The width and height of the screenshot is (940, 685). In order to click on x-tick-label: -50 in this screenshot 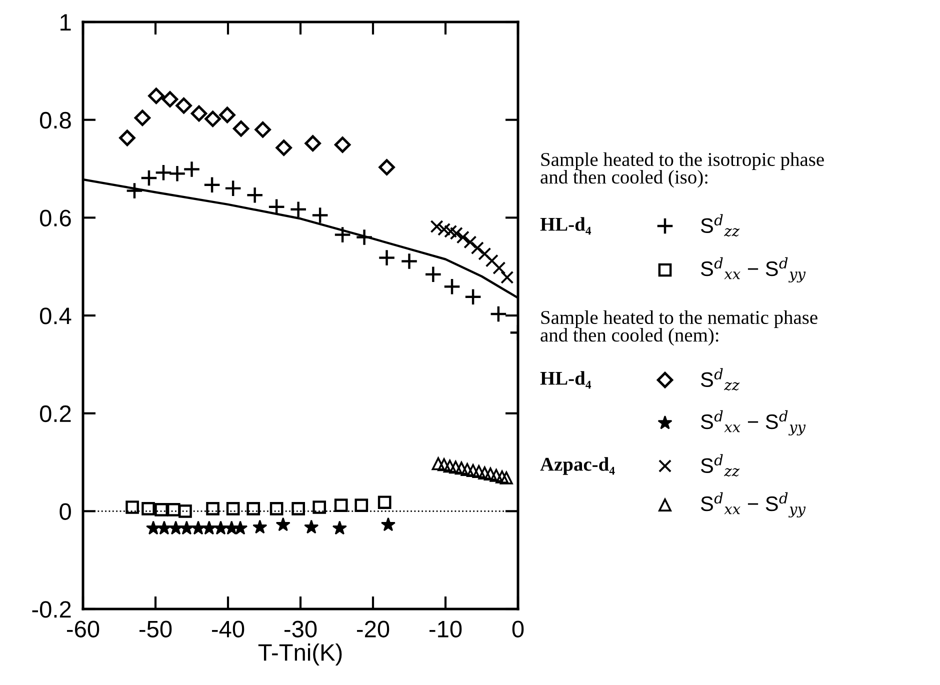, I will do `click(155, 629)`.